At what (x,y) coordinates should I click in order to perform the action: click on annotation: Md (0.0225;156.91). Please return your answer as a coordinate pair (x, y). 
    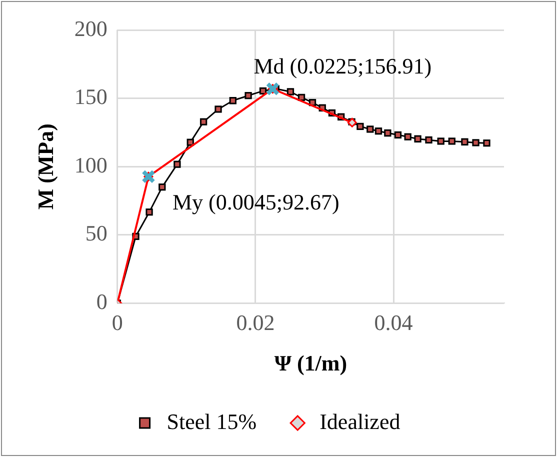
    Looking at the image, I should click on (343, 66).